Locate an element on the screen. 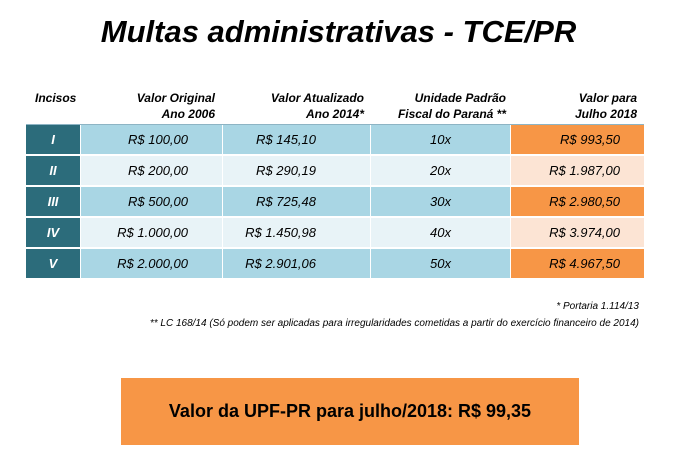 The height and width of the screenshot is (472, 677). header-valor-julho-line2: Julho 2018 is located at coordinates (605, 114).